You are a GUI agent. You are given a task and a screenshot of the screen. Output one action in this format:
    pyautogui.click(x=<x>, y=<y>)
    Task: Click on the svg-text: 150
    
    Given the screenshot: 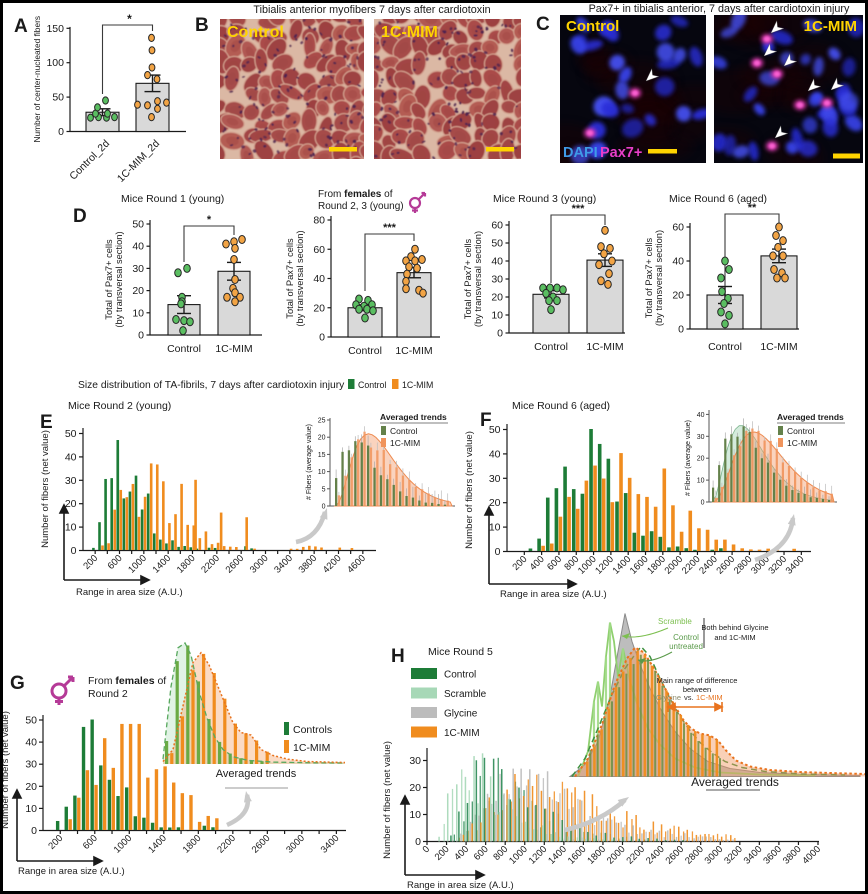 What is the action you would take?
    pyautogui.click(x=55, y=29)
    